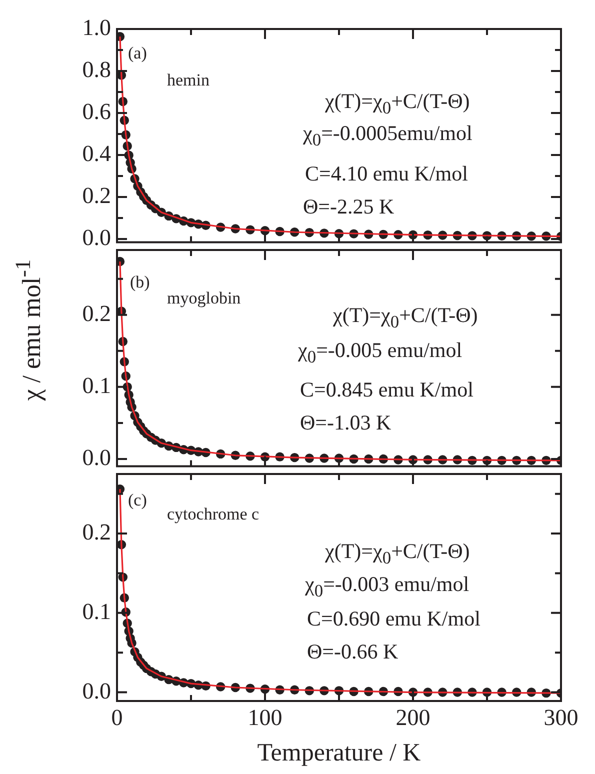  Describe the element at coordinates (380, 352) in the screenshot. I see `annotation: χ$_{0}$=-0.005 emu/mol` at that location.